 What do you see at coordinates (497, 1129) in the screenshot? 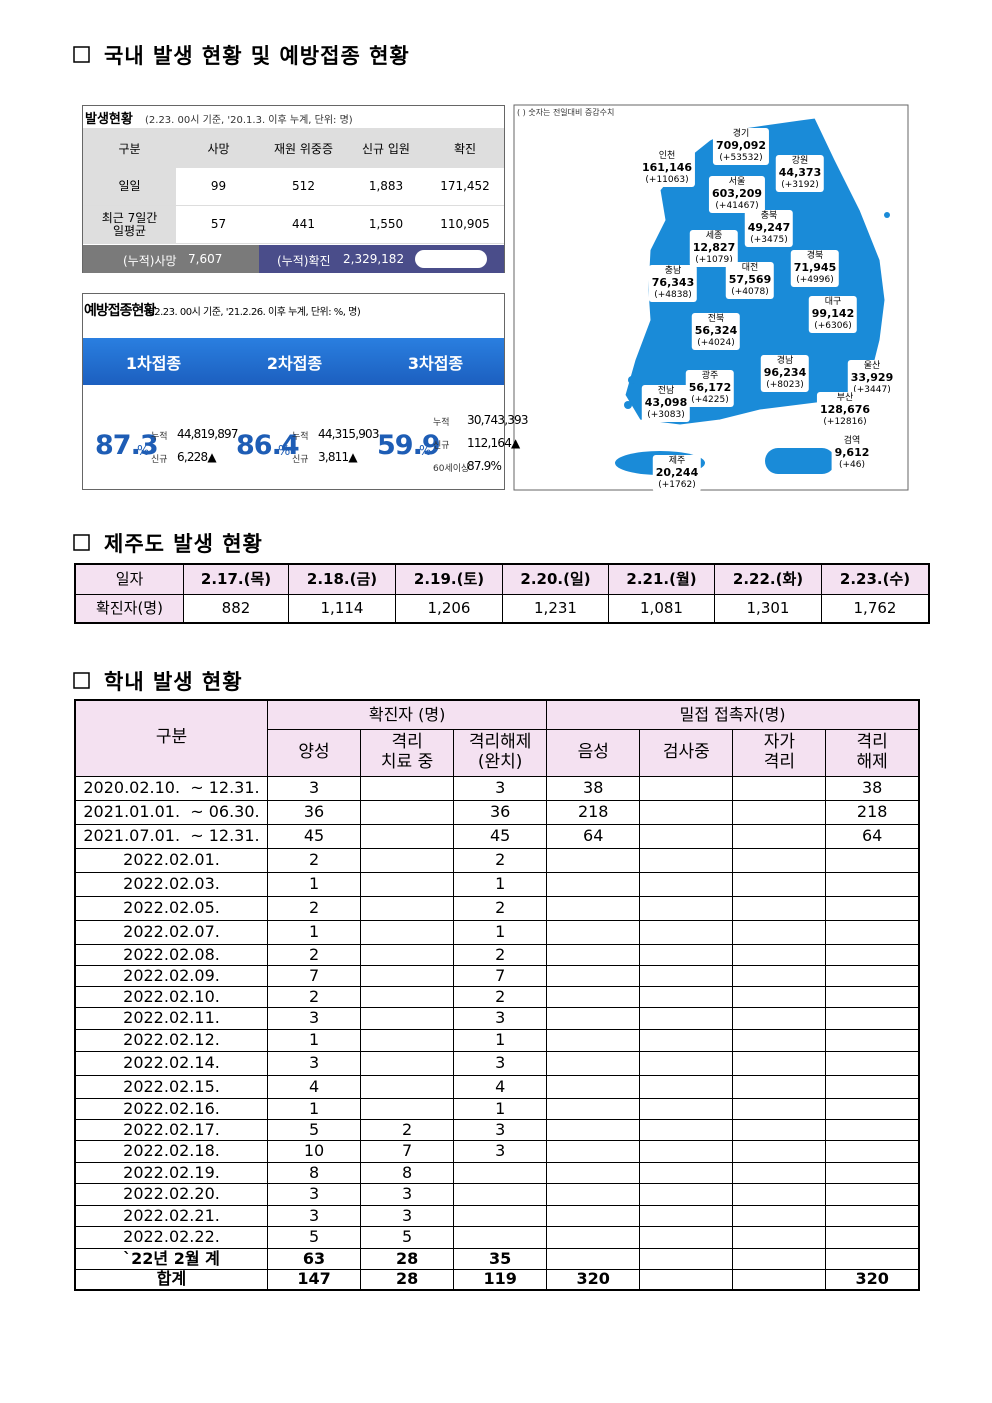
I see `data-row: 2022.02.17. 5 2 3` at bounding box center [497, 1129].